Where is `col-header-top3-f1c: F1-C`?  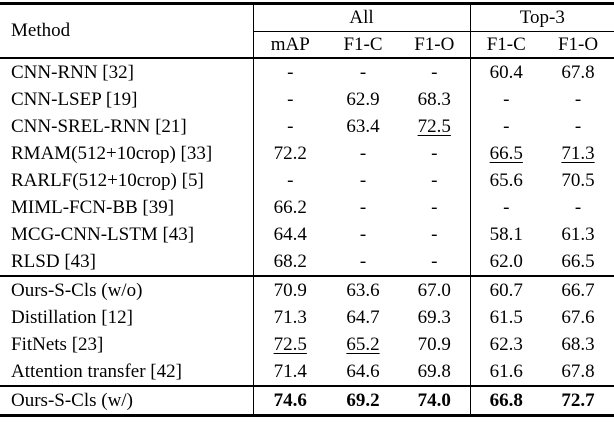 col-header-top3-f1c: F1-C is located at coordinates (506, 45).